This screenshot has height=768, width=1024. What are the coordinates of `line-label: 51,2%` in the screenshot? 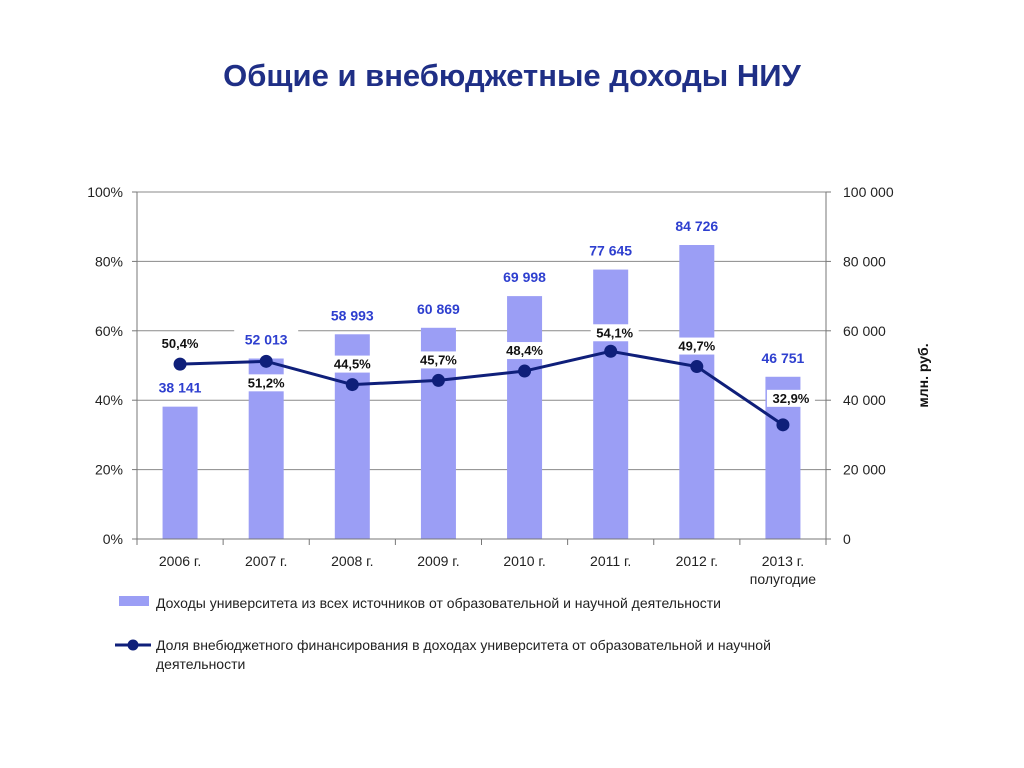 It's located at (266, 382).